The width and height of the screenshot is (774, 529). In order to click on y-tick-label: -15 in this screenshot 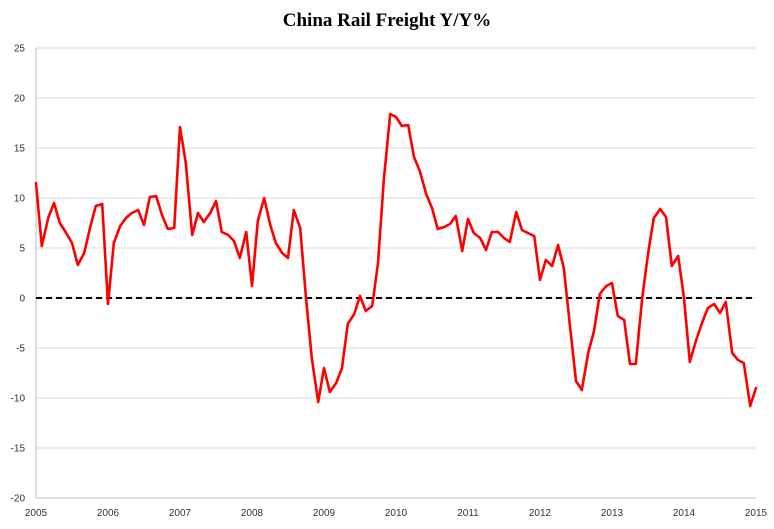, I will do `click(18, 449)`.